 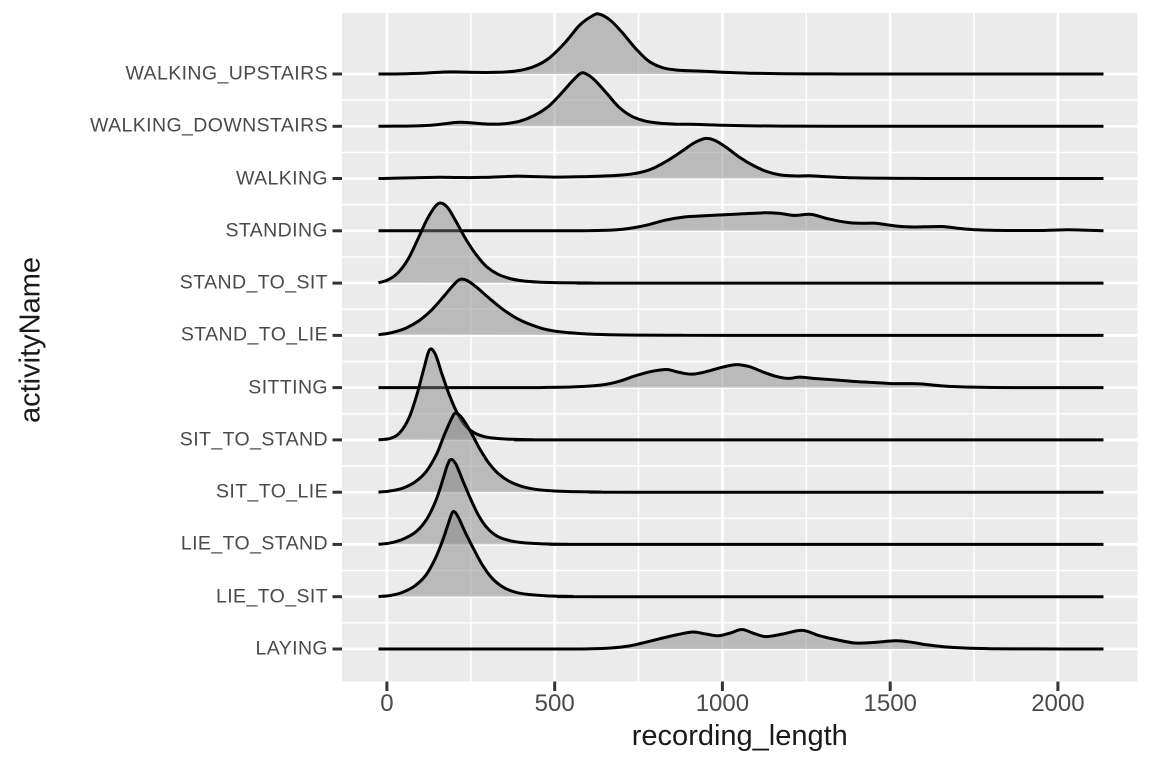 I want to click on ridge-STAND_TO_LIE, so click(x=741, y=307).